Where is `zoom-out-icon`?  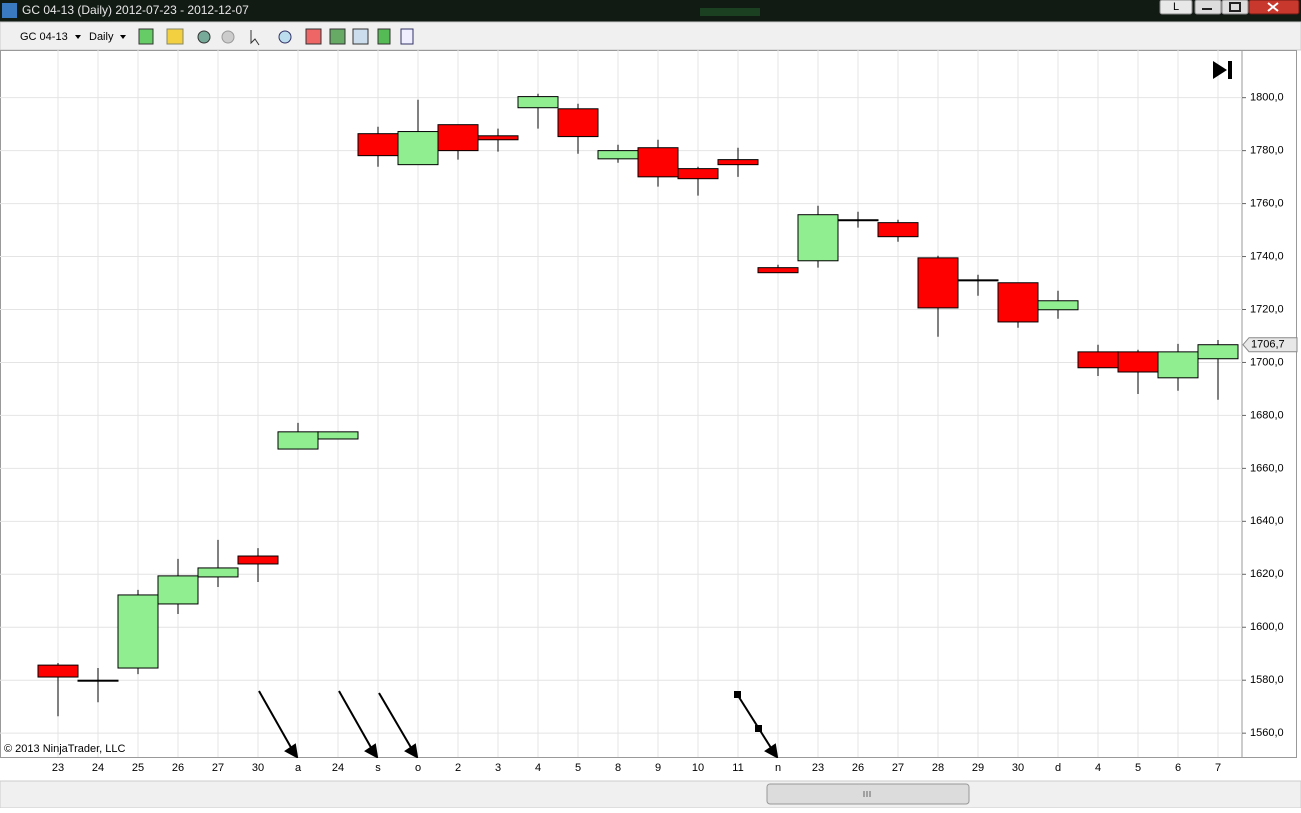 zoom-out-icon is located at coordinates (228, 37).